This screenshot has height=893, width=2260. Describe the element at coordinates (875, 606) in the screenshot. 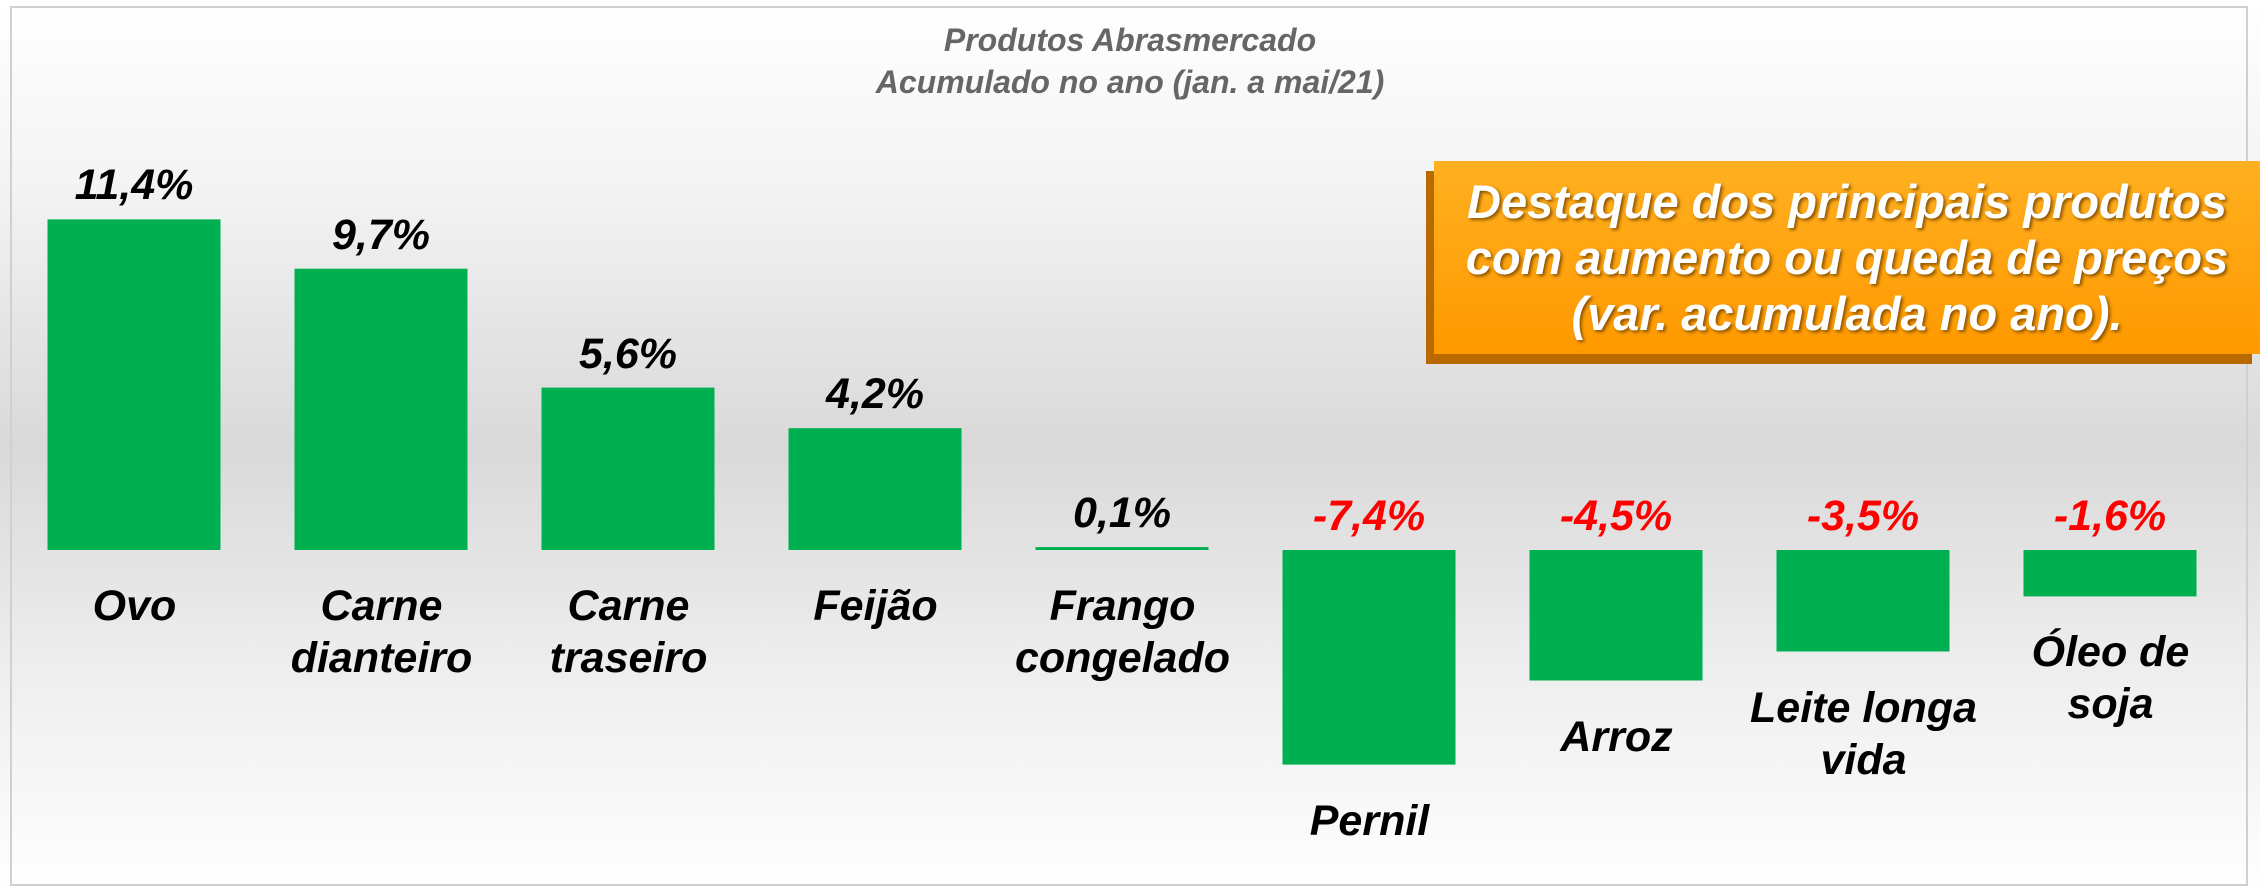

I see `x-tick-label: Feijão` at that location.